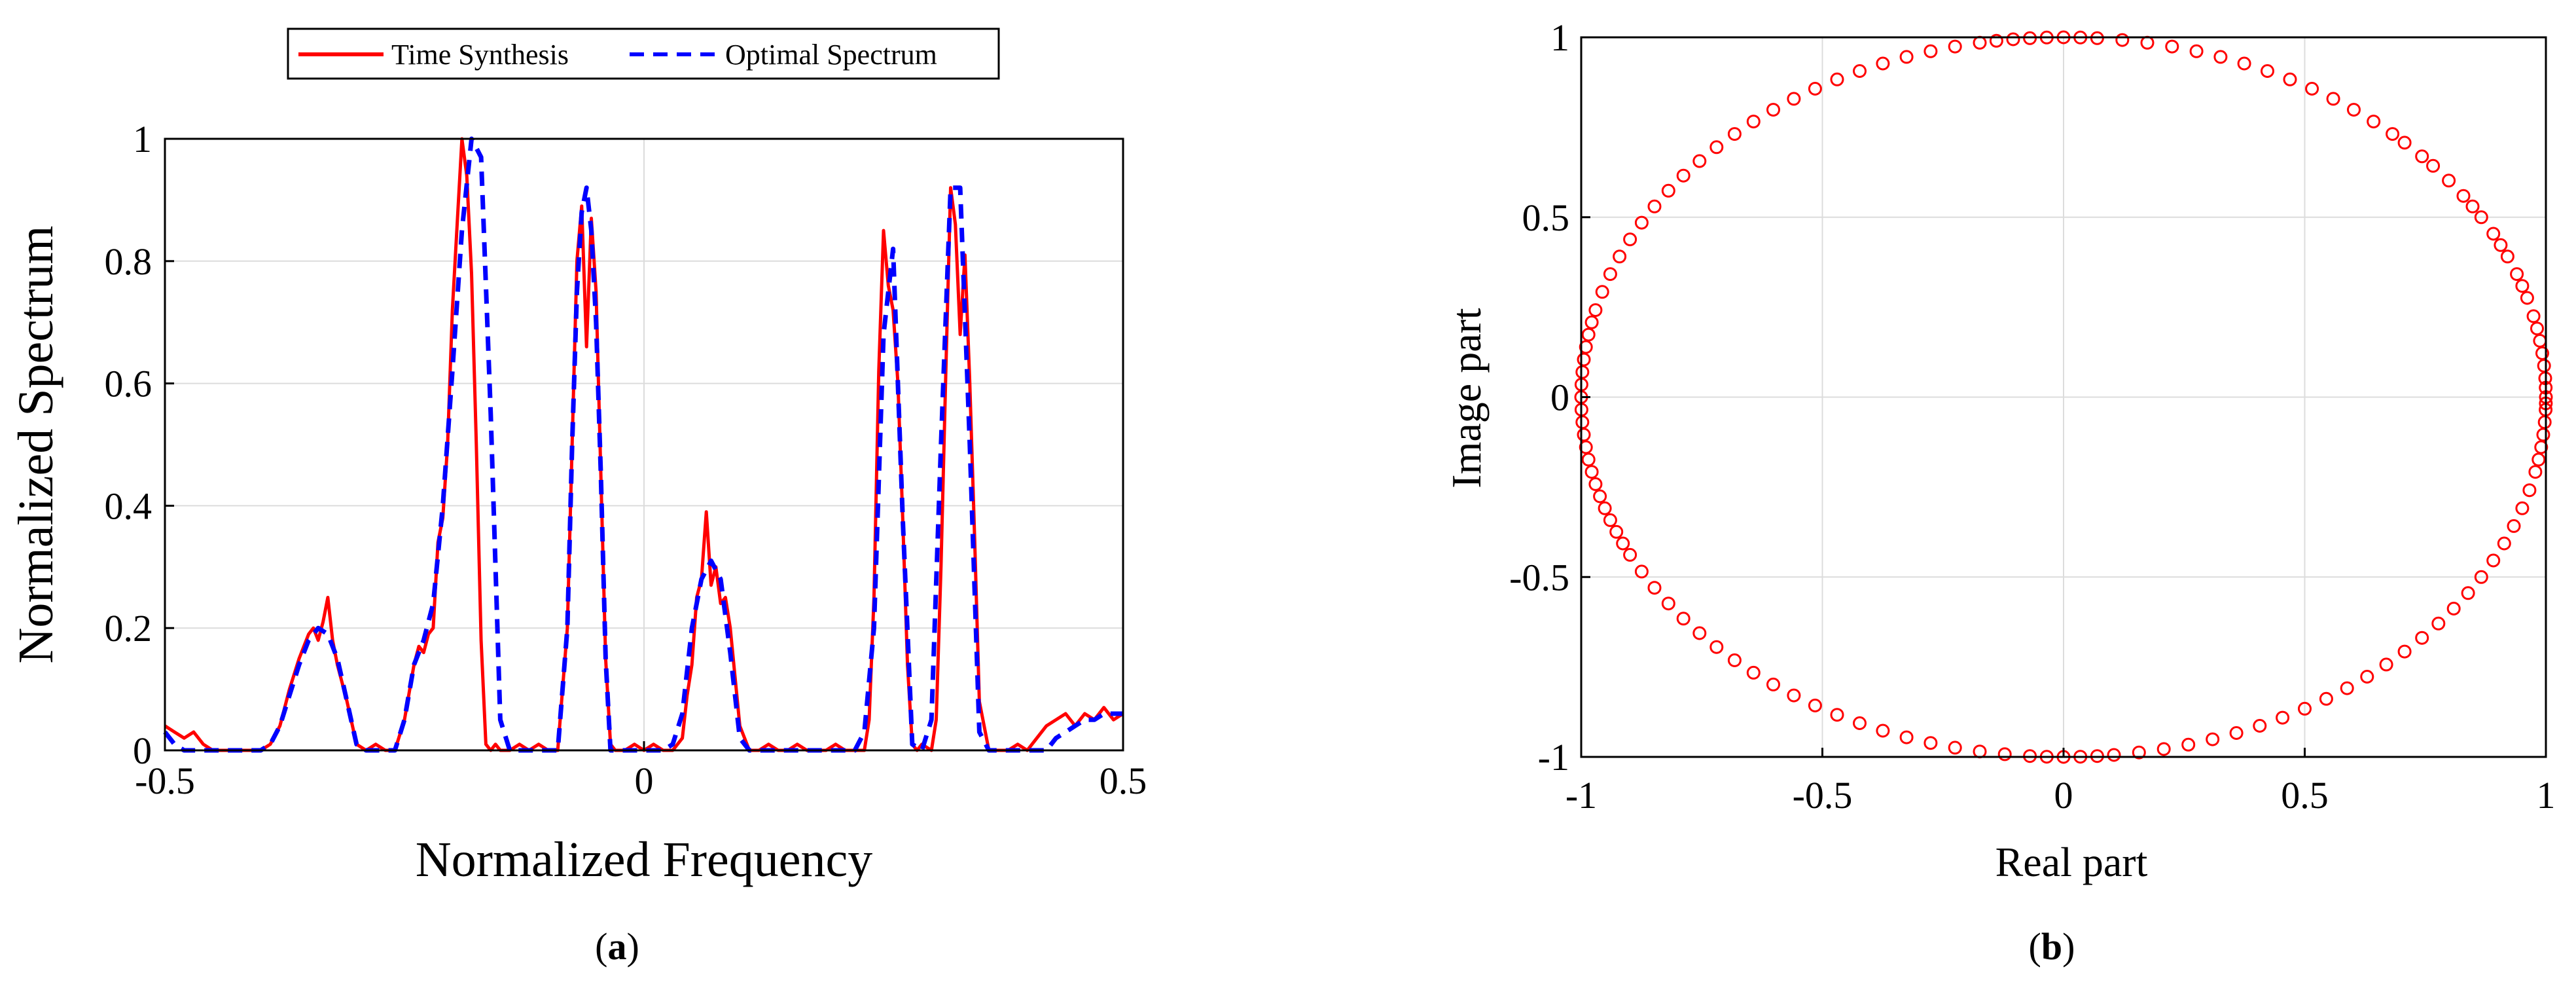  Describe the element at coordinates (1123, 781) in the screenshot. I see `plot-a-xtick-label: 0.5` at that location.